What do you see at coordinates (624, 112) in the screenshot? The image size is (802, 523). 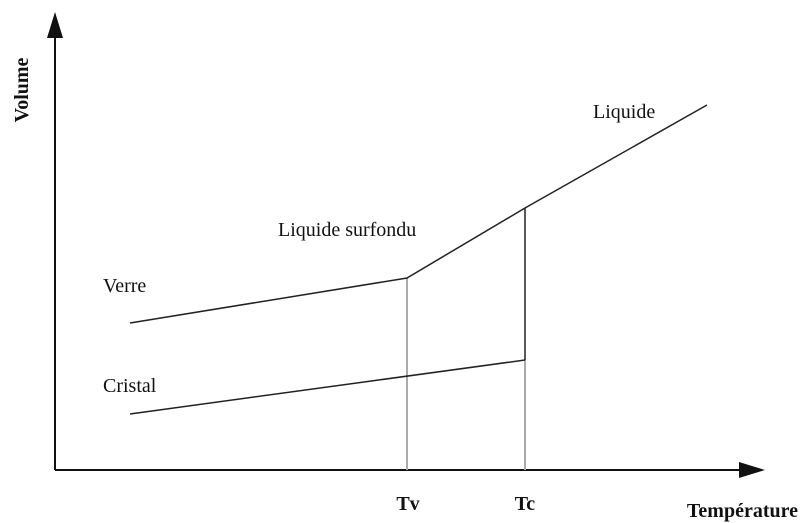 I see `liquid-label: Liquide` at bounding box center [624, 112].